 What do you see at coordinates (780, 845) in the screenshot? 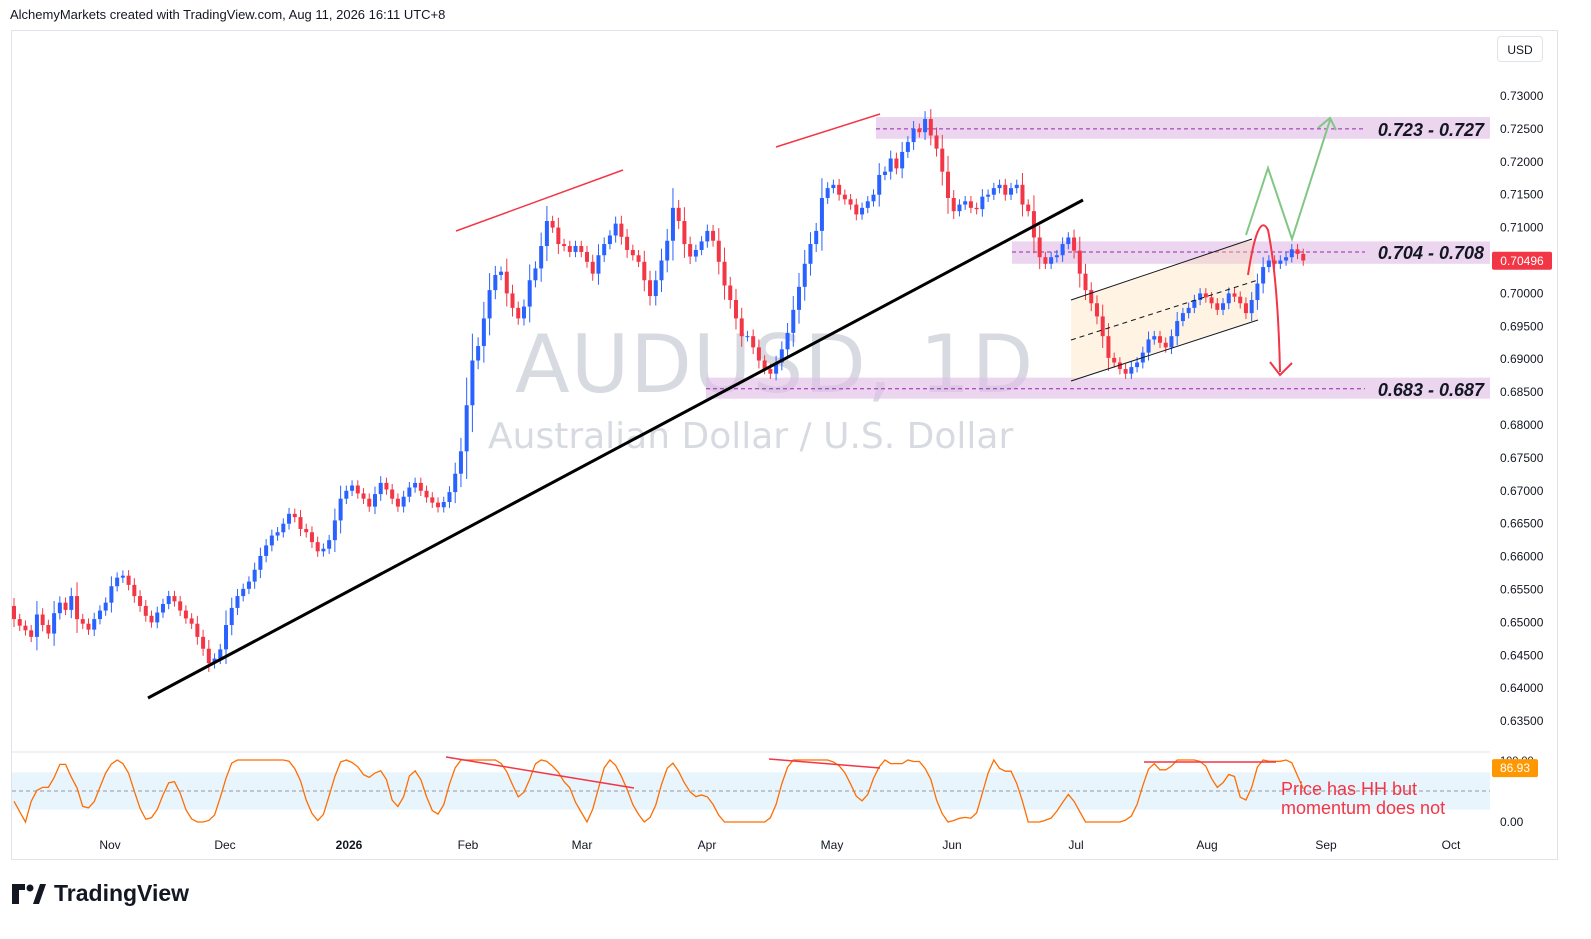
I see `time-axis: Nov Dec 2026 Feb Mar Apr May Jun Jul Aug Sep Oct` at bounding box center [780, 845].